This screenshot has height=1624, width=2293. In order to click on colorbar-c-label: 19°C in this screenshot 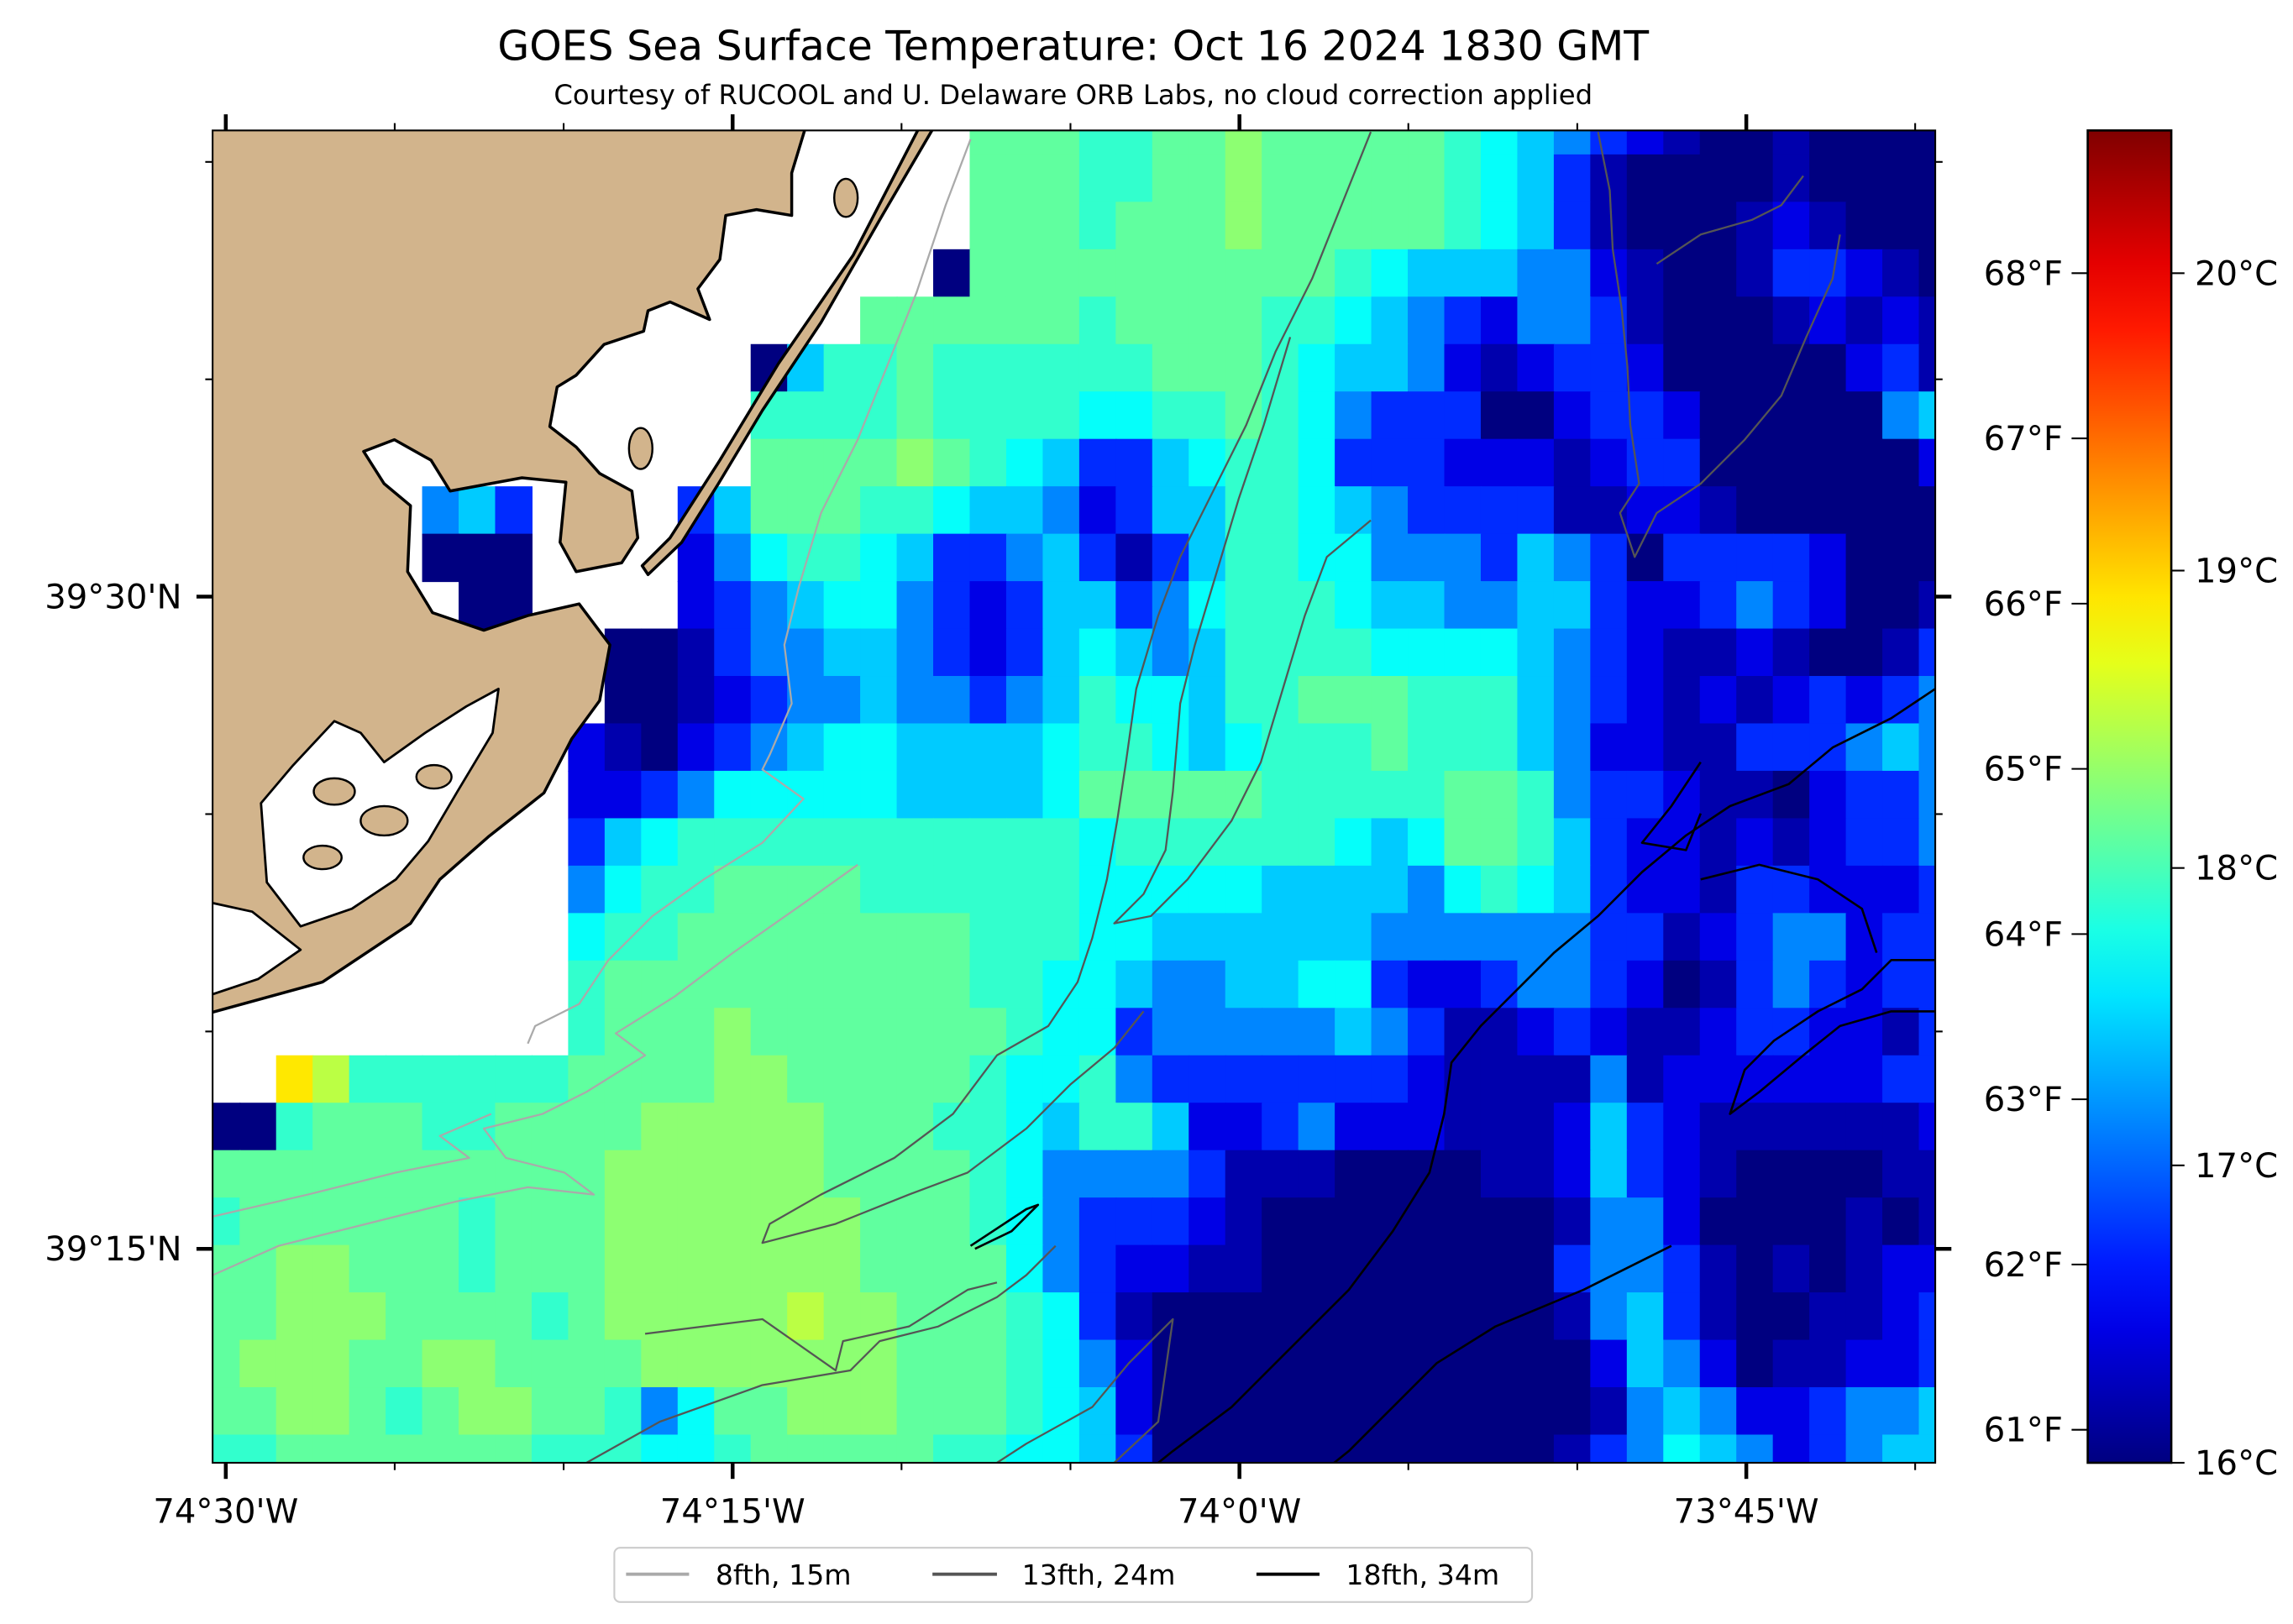, I will do `click(2236, 571)`.